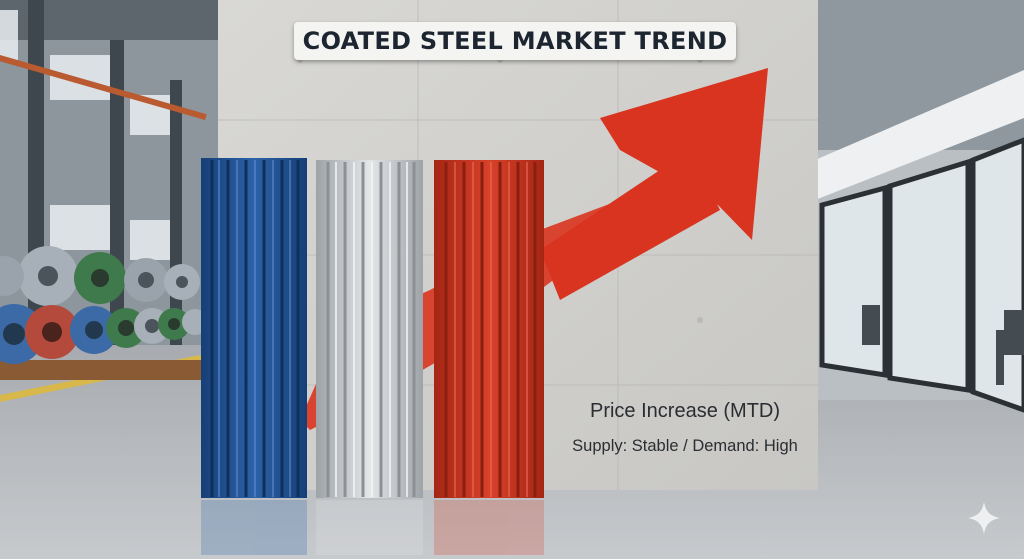 This screenshot has height=559, width=1024. What do you see at coordinates (984, 518) in the screenshot?
I see `sparkle-icon` at bounding box center [984, 518].